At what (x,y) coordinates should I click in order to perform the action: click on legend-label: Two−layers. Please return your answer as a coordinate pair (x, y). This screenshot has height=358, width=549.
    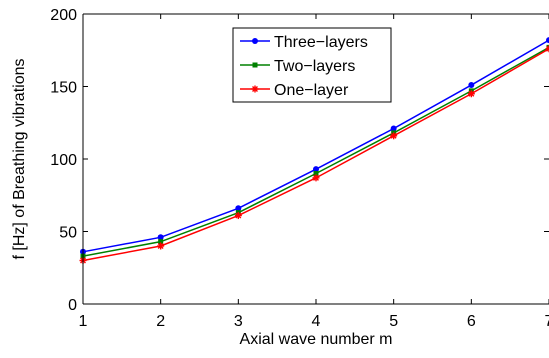
    Looking at the image, I should click on (314, 66).